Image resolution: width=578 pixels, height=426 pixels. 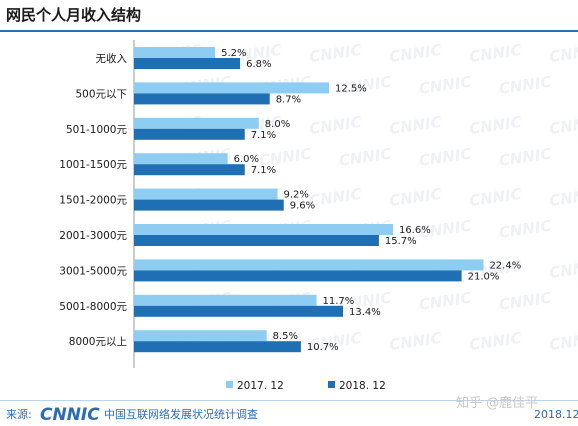 I want to click on category-label: 8000元以上, so click(x=98, y=342).